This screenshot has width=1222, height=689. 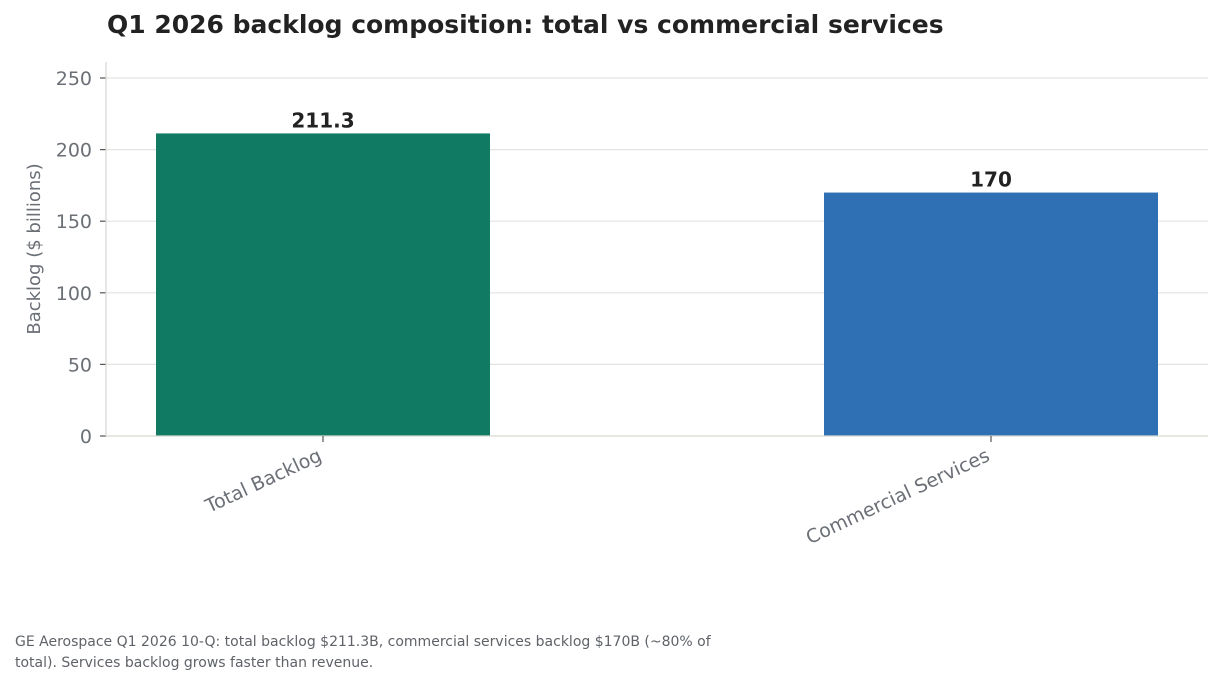 What do you see at coordinates (991, 180) in the screenshot?
I see `bar-value-label: 170` at bounding box center [991, 180].